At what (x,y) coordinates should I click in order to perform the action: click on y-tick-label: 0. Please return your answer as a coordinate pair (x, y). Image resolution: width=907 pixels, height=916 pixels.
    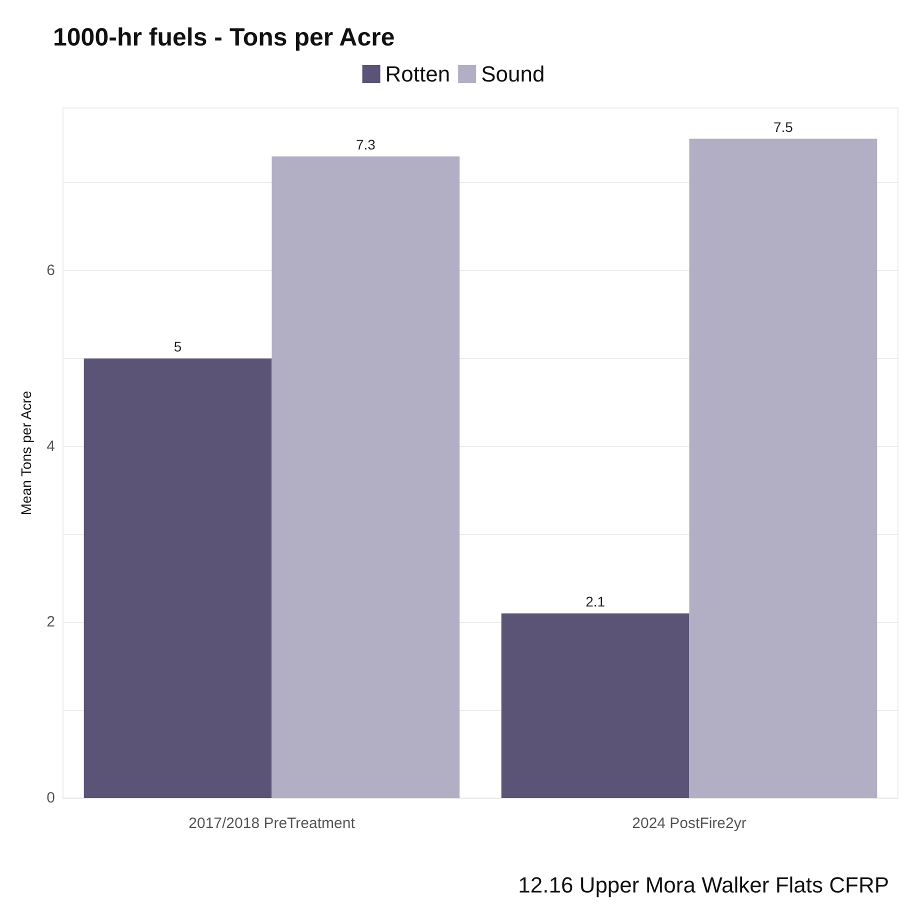
    Looking at the image, I should click on (50, 798).